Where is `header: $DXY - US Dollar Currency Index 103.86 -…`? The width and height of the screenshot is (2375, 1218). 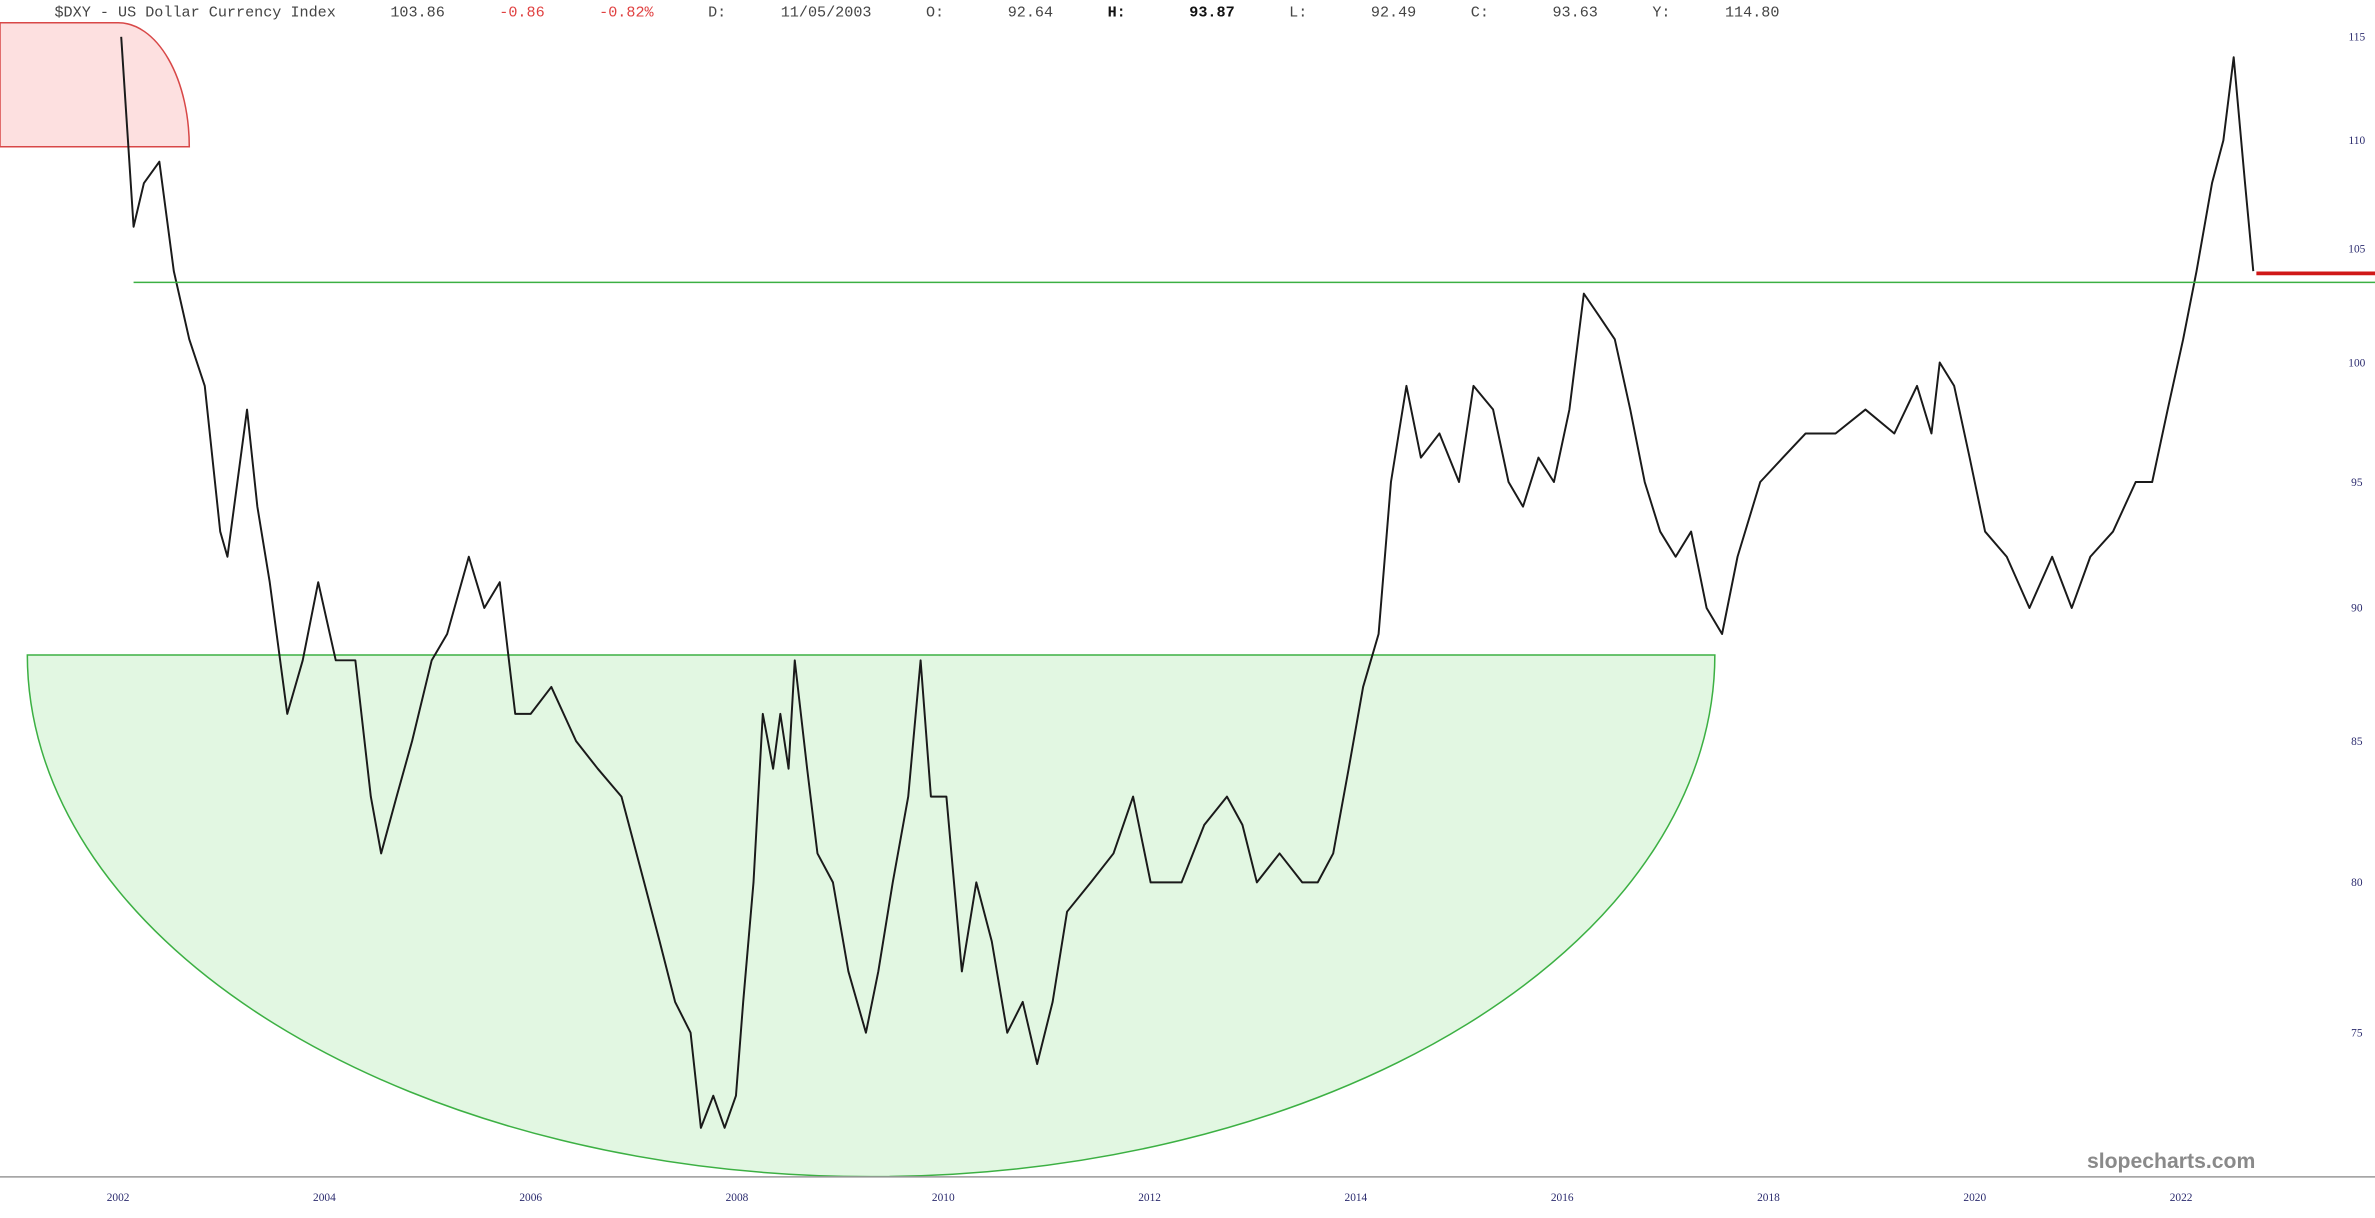
header: $DXY - US Dollar Currency Index 103.86 -… is located at coordinates (908, 13).